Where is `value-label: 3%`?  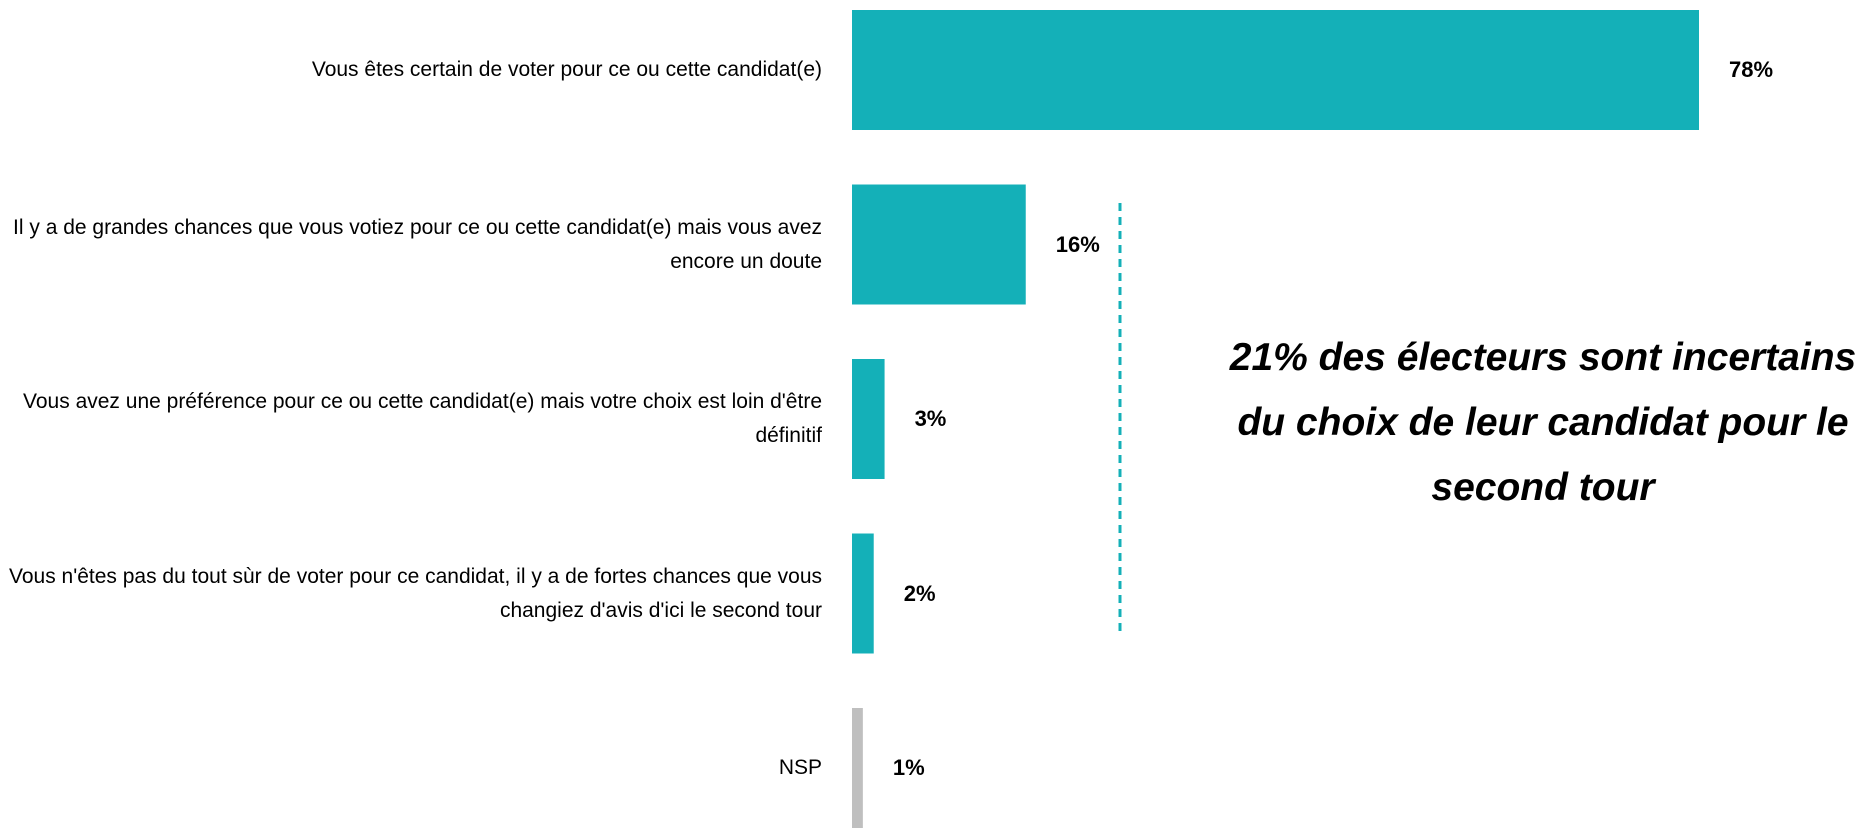
value-label: 3% is located at coordinates (930, 418).